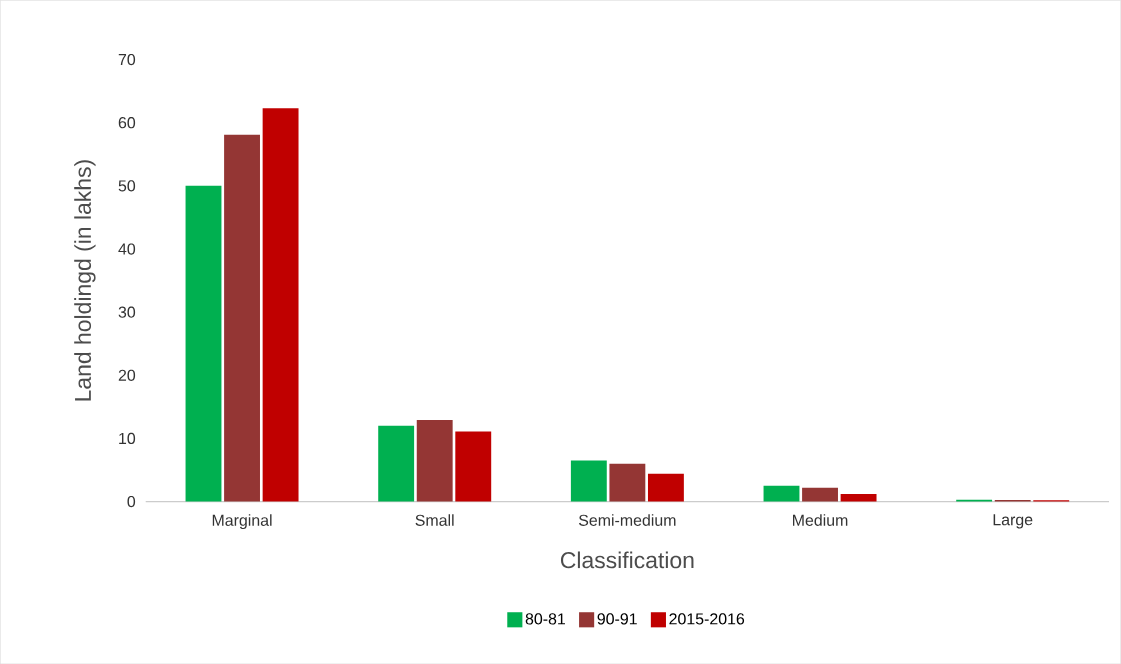 This screenshot has height=664, width=1121. I want to click on x-tick-label: Small, so click(434, 520).